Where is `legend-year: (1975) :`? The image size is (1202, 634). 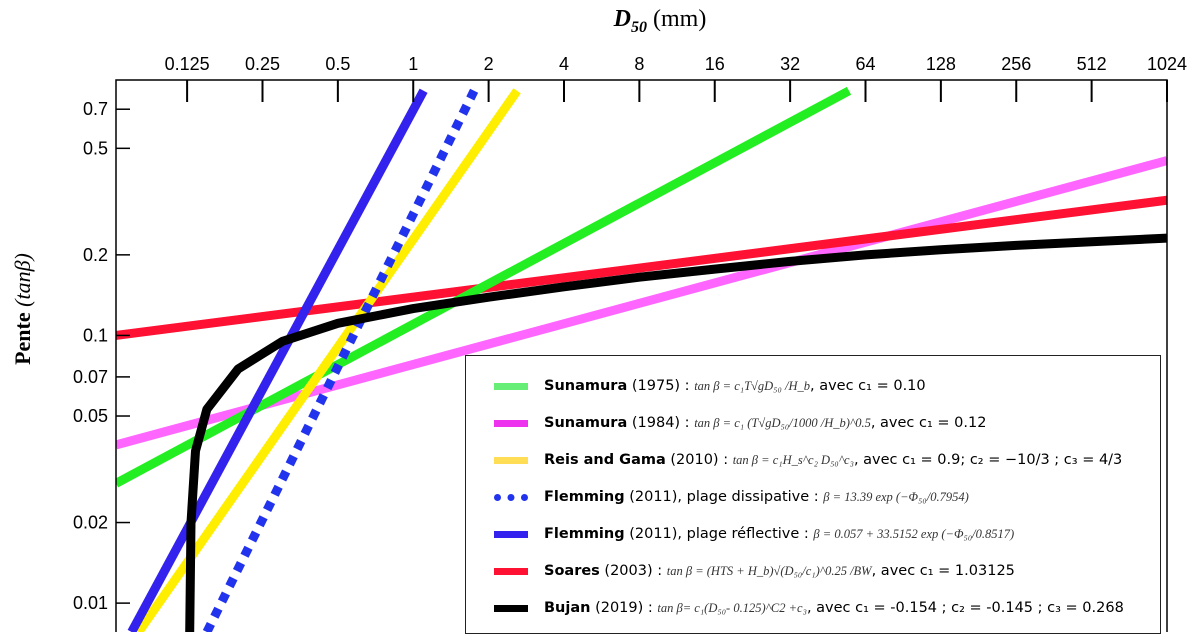 legend-year: (1975) : is located at coordinates (660, 386).